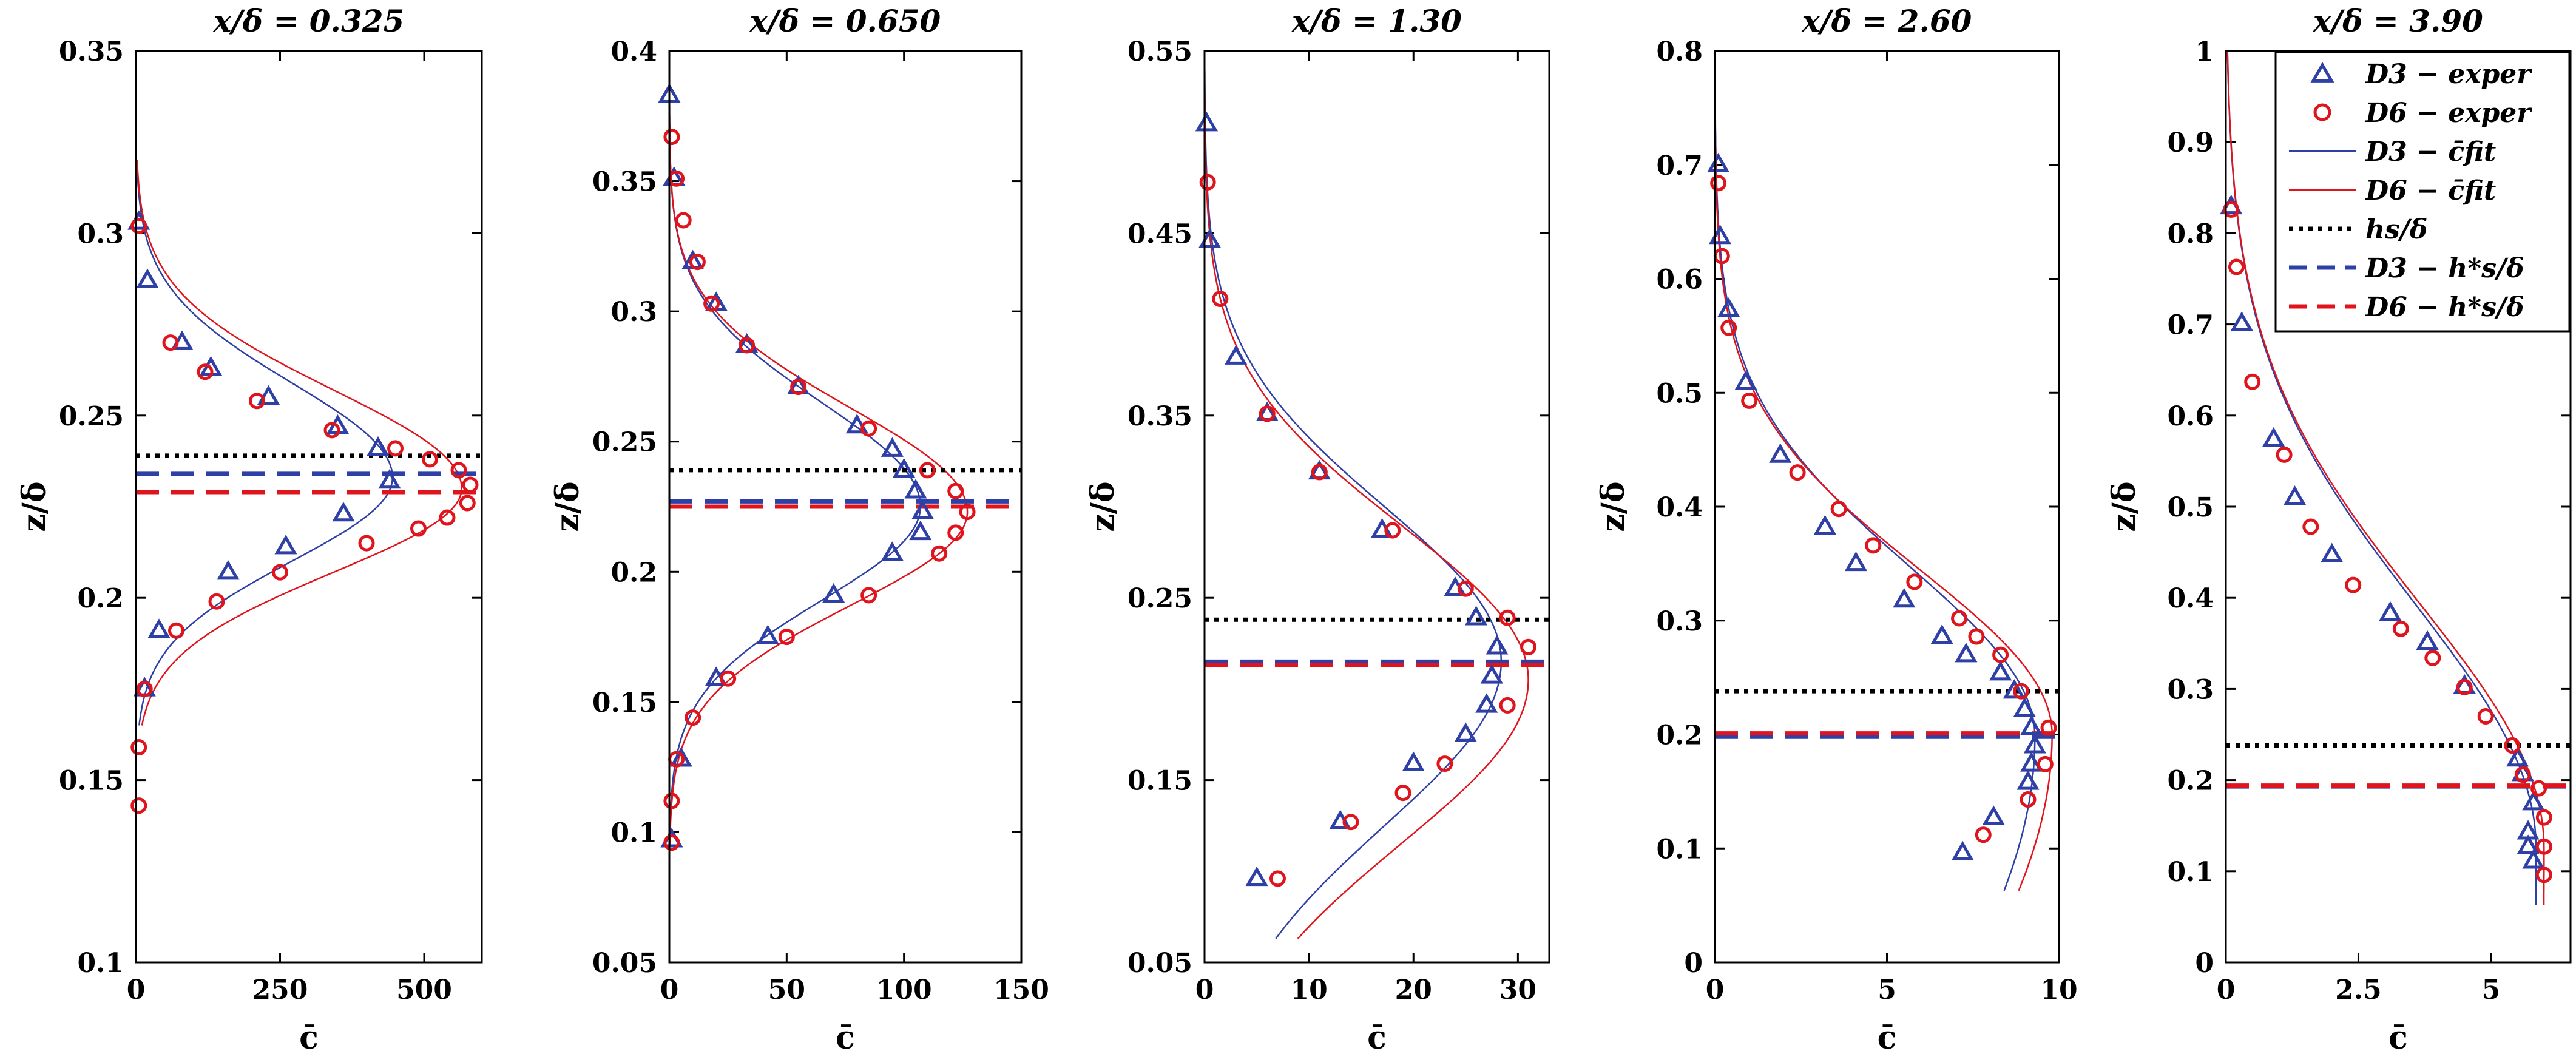 This screenshot has height=1054, width=2576. Describe the element at coordinates (633, 51) in the screenshot. I see `y-tick-label: 0.4` at that location.